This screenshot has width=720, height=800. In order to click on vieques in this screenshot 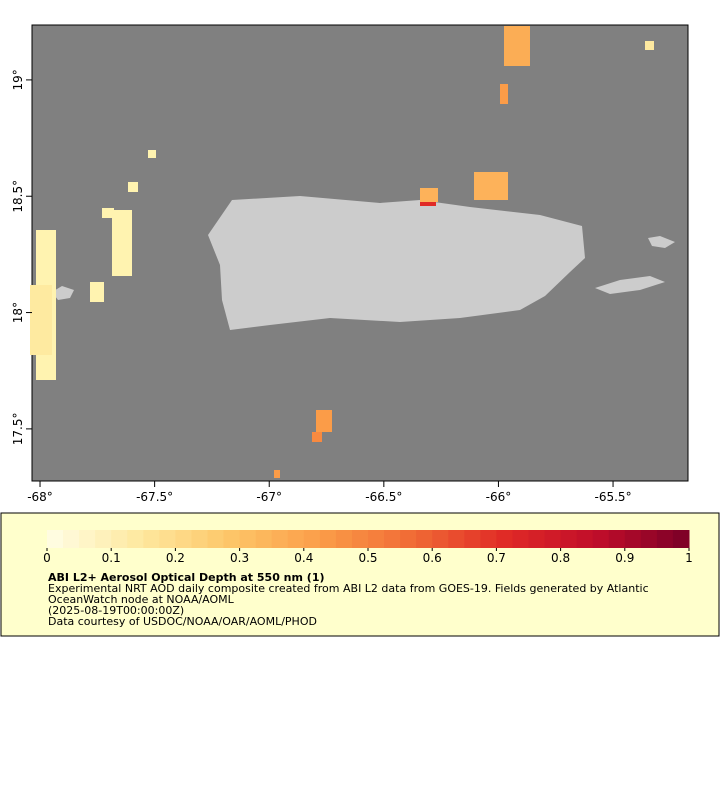, I will do `click(630, 285)`.